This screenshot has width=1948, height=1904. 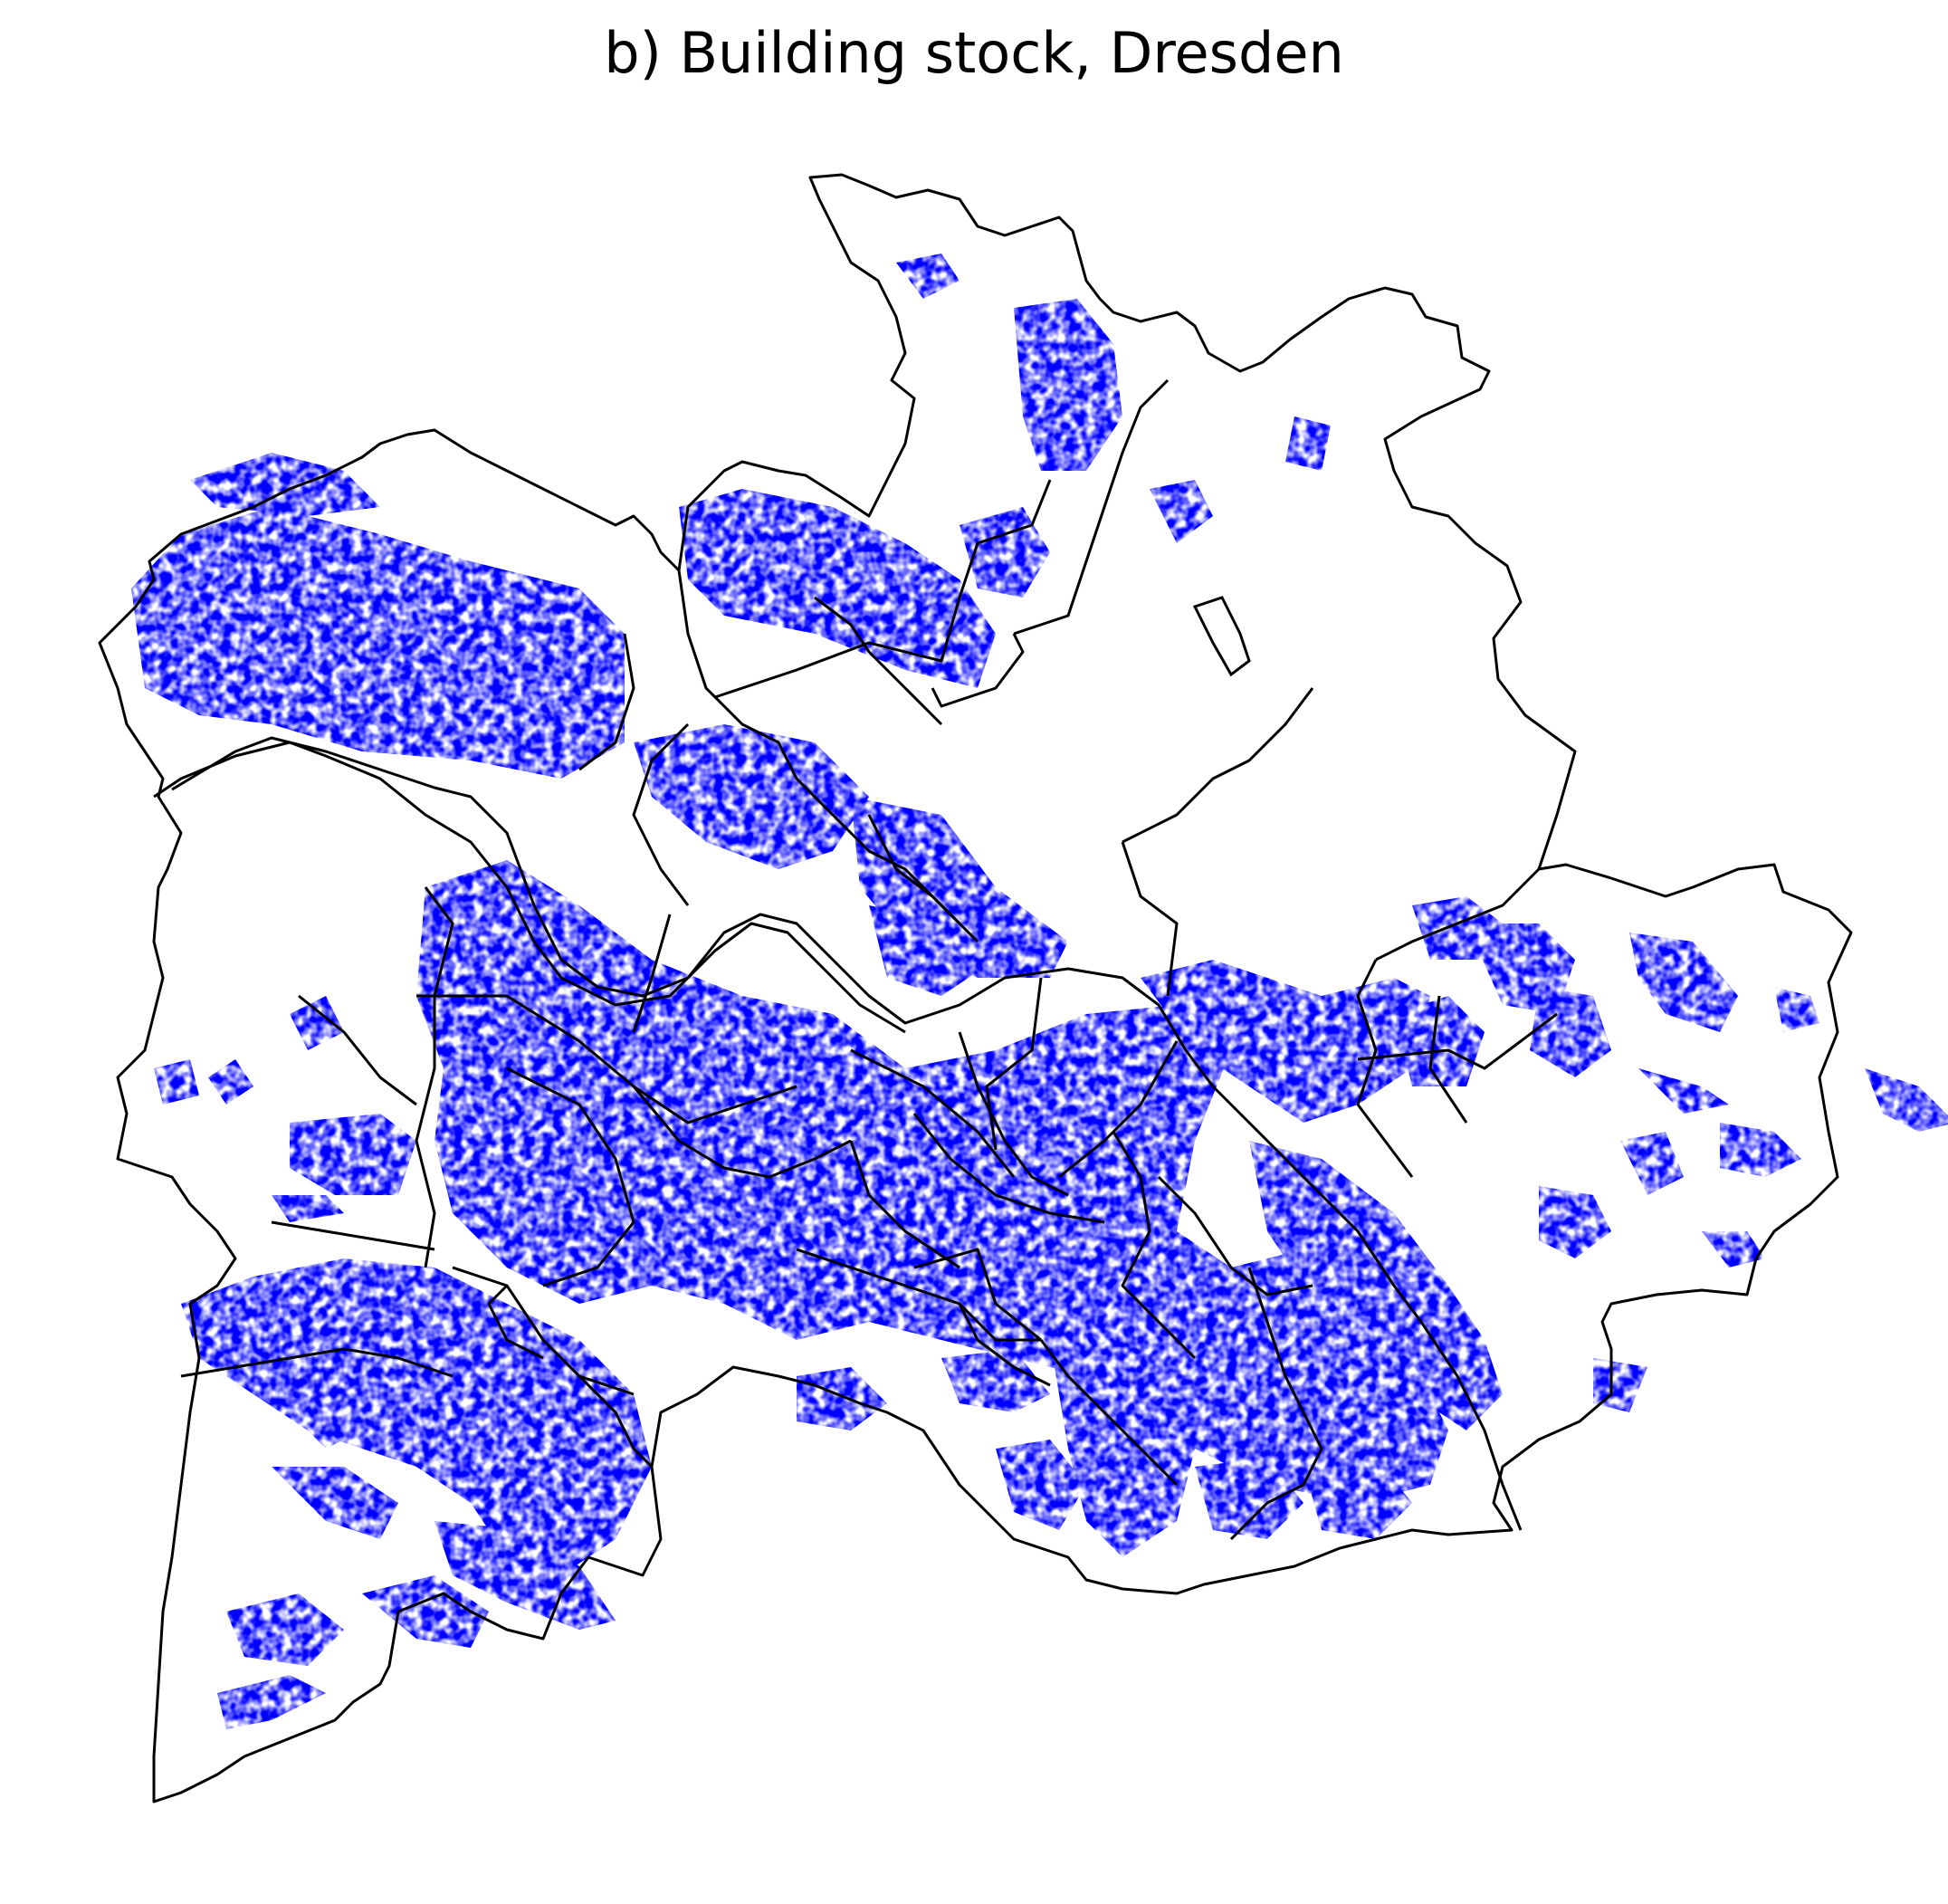 What do you see at coordinates (974, 53) in the screenshot?
I see `map-title: b) Building stock, Dresden` at bounding box center [974, 53].